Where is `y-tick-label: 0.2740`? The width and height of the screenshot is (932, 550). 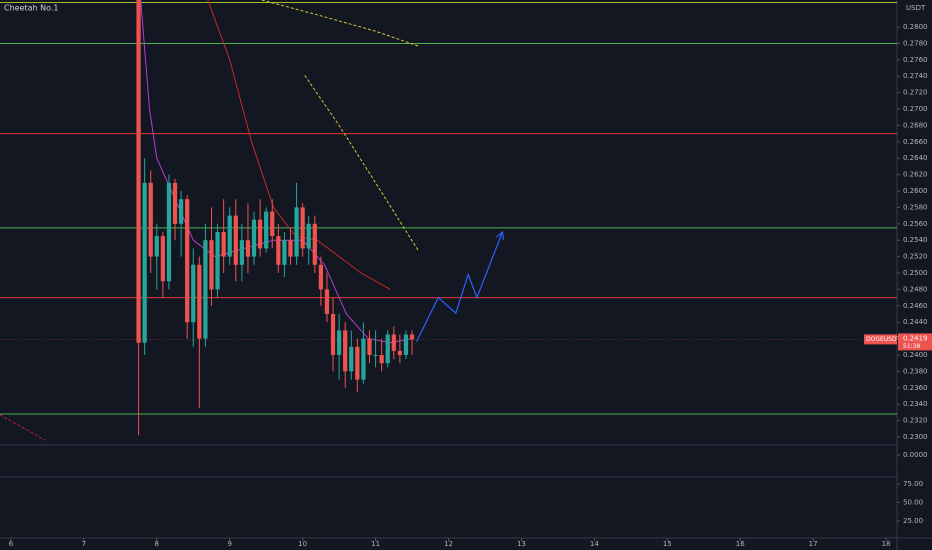
y-tick-label: 0.2740 is located at coordinates (915, 76).